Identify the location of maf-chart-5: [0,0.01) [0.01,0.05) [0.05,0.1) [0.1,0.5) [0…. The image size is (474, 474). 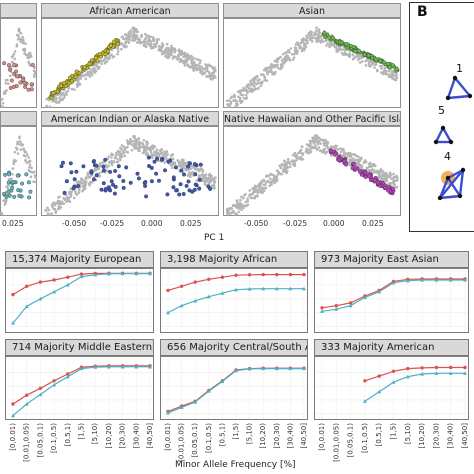
(392, 409).